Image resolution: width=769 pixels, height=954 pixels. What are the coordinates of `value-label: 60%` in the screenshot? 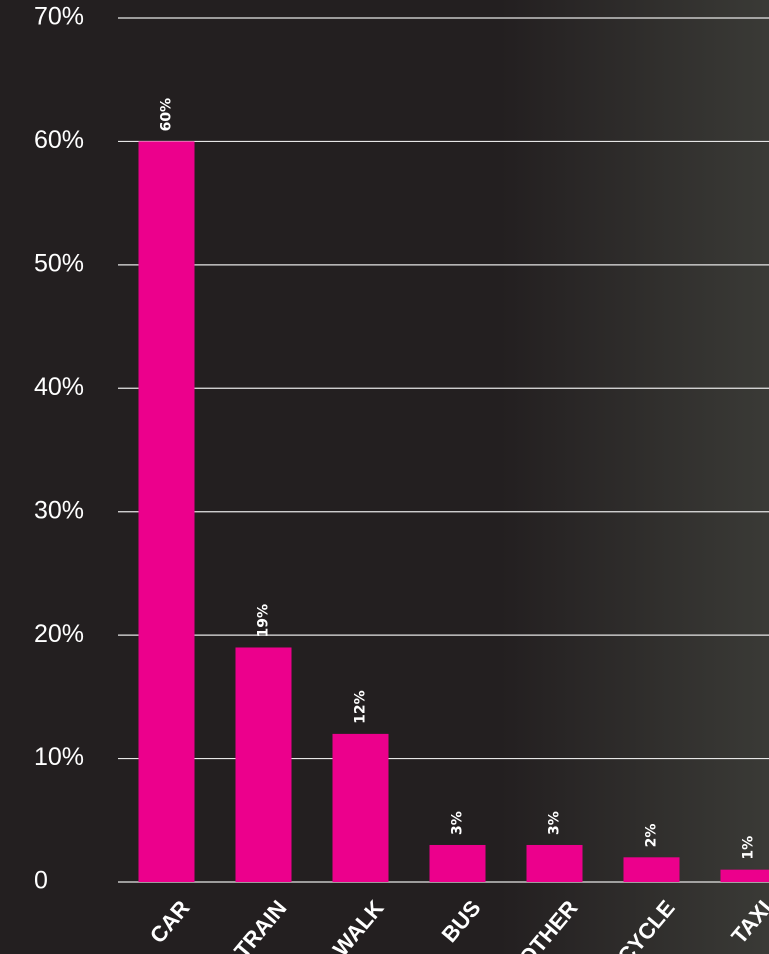 It's located at (167, 115).